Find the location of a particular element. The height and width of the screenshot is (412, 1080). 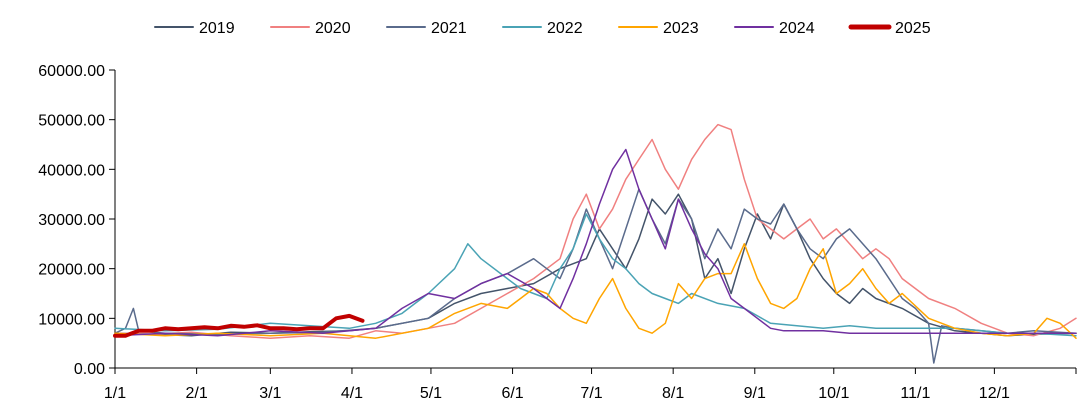

y-tick-label: 20000.00 is located at coordinates (71, 270).